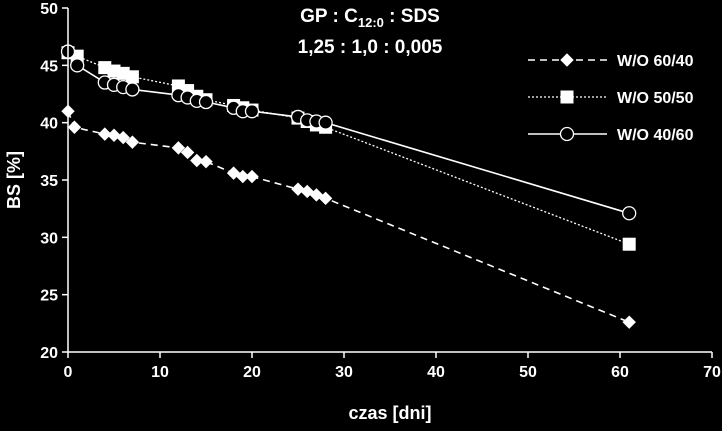 This screenshot has height=431, width=722. I want to click on y-tick-label: 35, so click(49, 181).